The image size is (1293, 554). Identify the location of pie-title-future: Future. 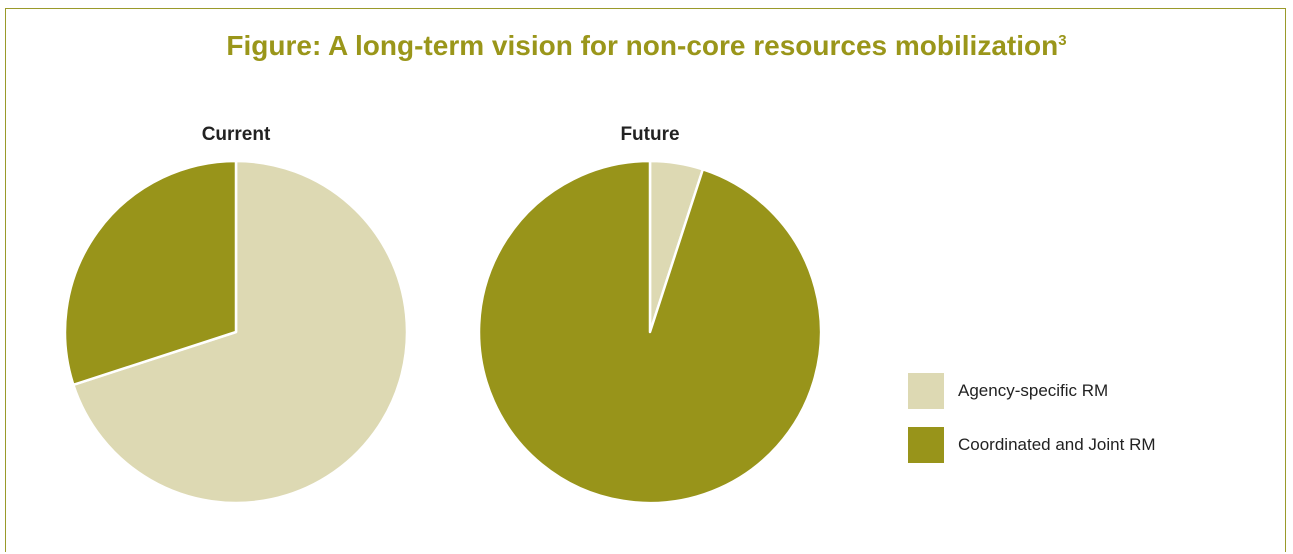
(650, 134).